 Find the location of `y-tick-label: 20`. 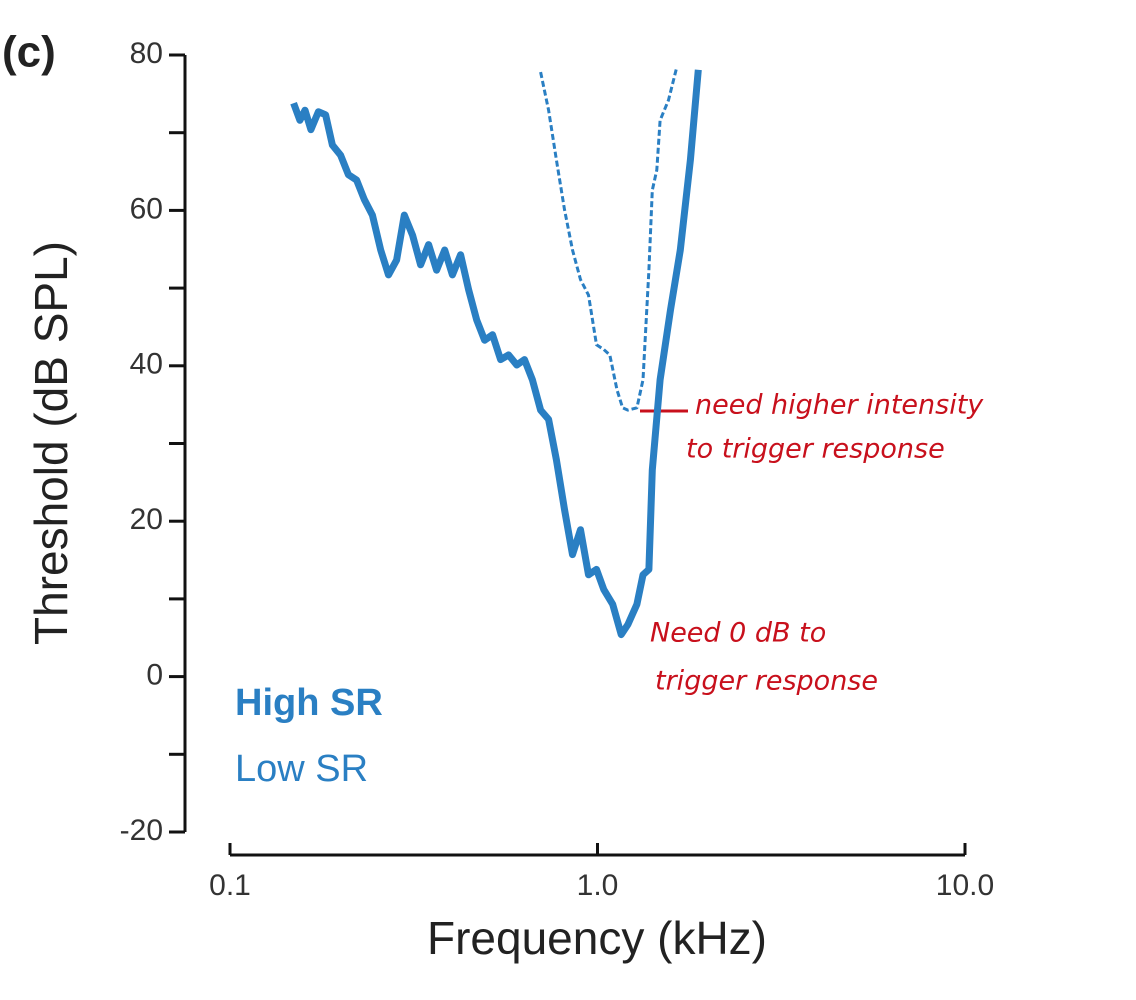

y-tick-label: 20 is located at coordinates (146, 519).